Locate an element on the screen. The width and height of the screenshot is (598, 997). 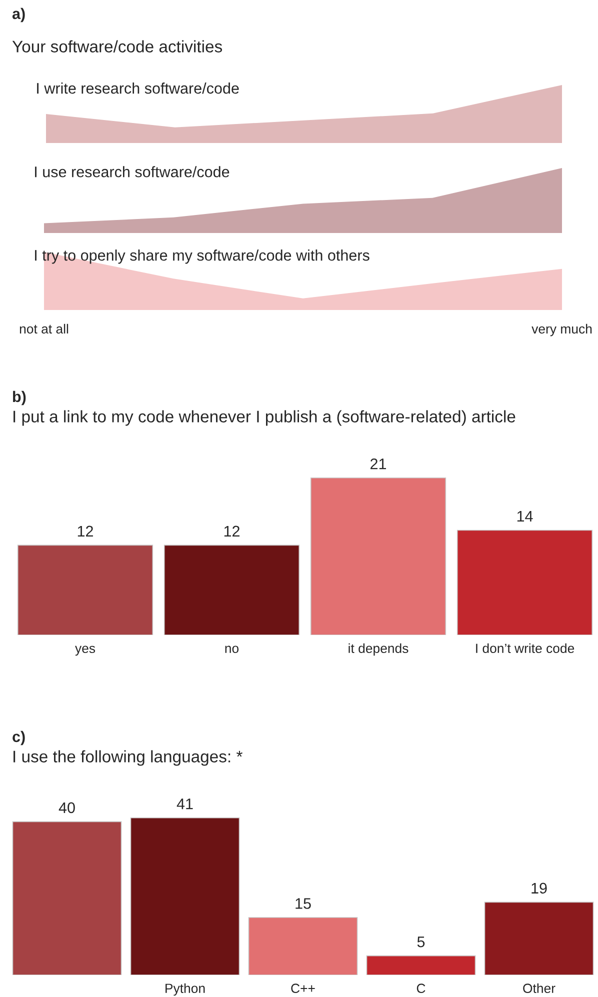
x-tick-label: no is located at coordinates (232, 650).